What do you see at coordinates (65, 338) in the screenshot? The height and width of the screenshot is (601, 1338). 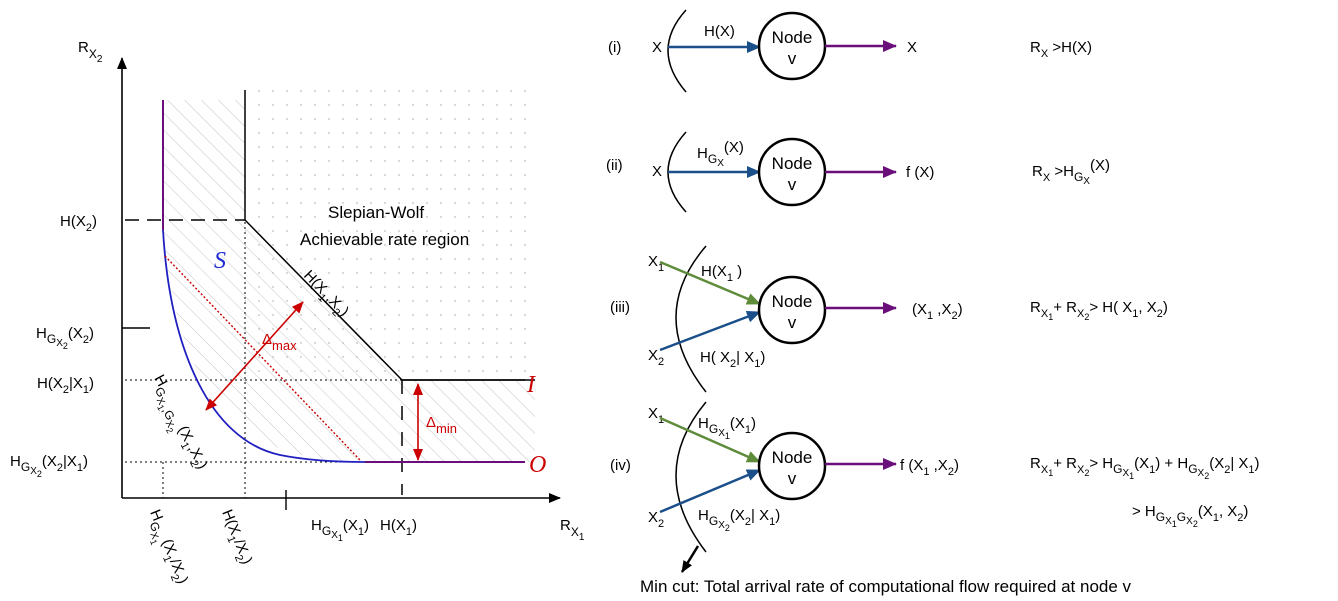 I see `y-tick-hg: HGX2(X2)` at bounding box center [65, 338].